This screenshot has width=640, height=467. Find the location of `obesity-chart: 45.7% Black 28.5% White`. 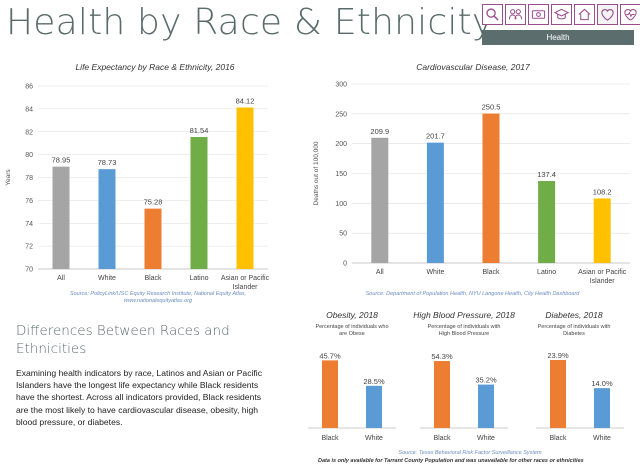

obesity-chart: 45.7% Black 28.5% White is located at coordinates (352, 396).